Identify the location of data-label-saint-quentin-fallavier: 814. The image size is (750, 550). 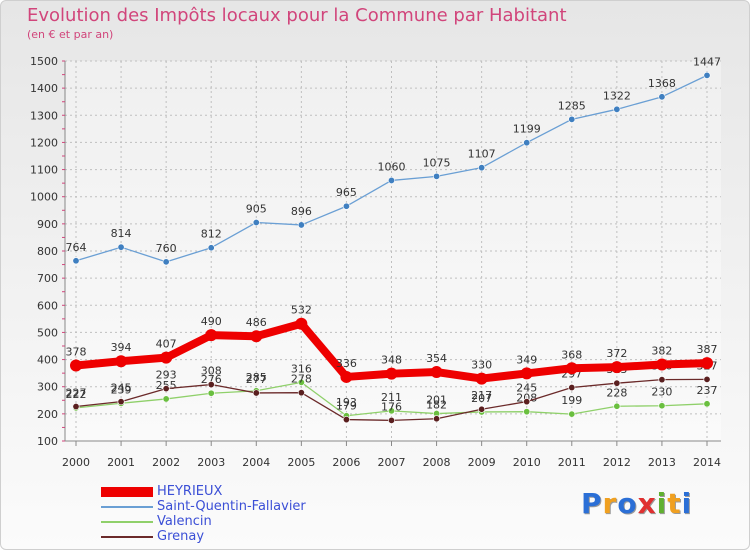
(121, 233).